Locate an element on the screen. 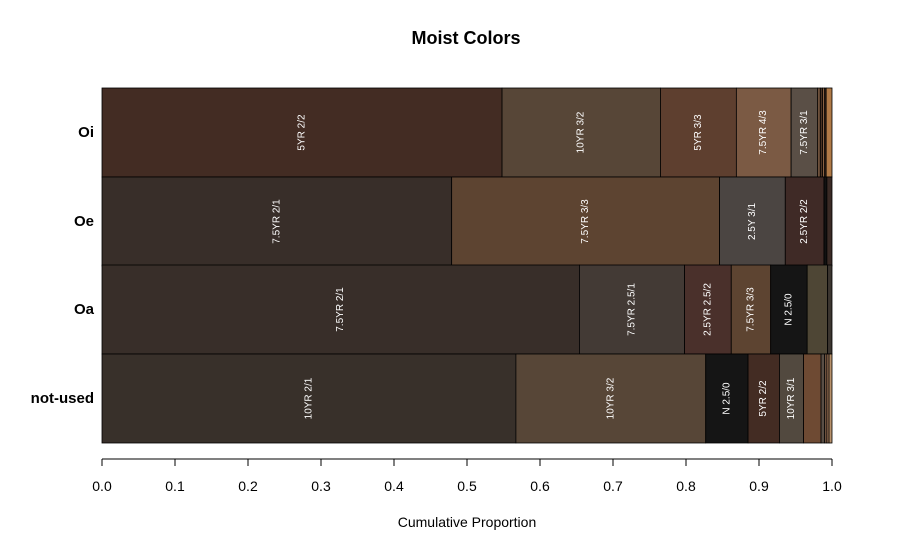 This screenshot has height=550, width=900. segment-label: 5YR 3/3 is located at coordinates (698, 132).